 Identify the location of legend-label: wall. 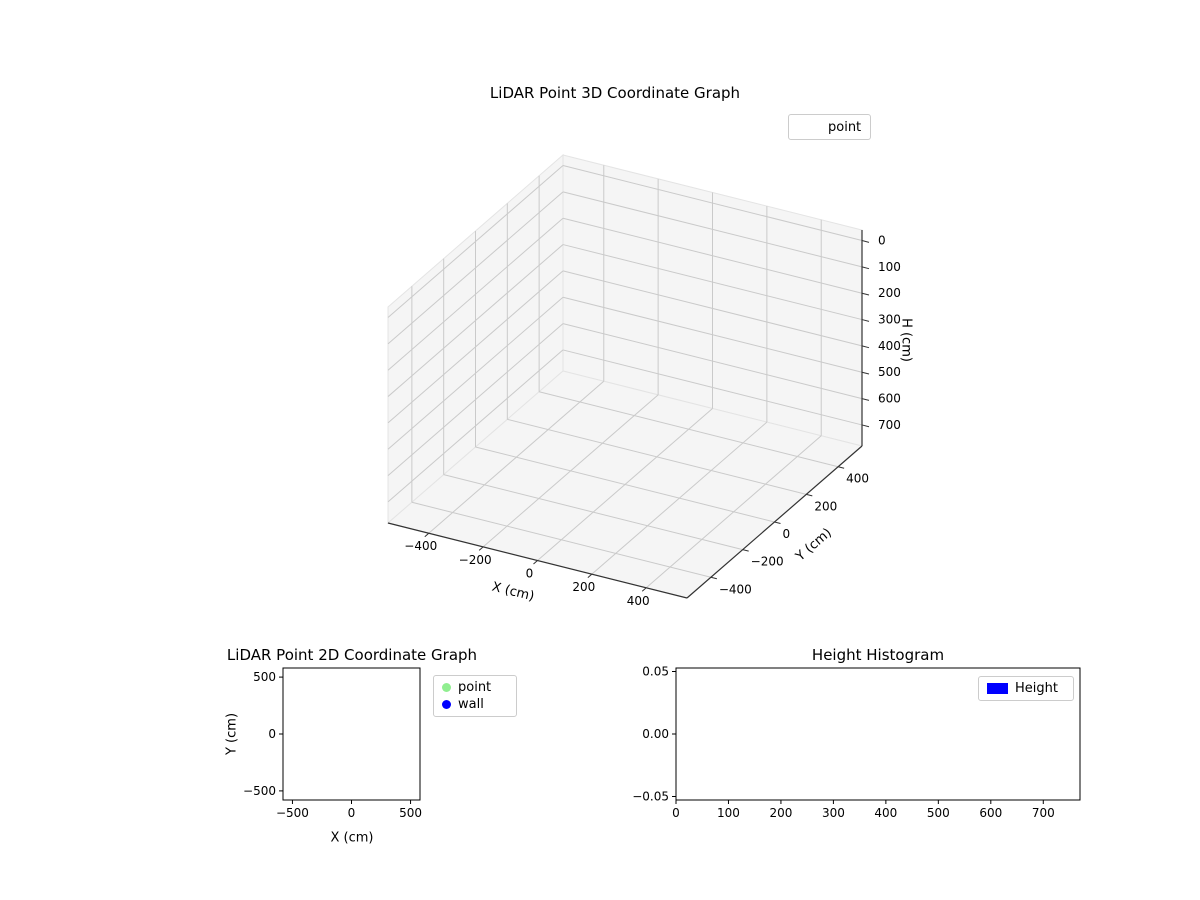
(471, 704).